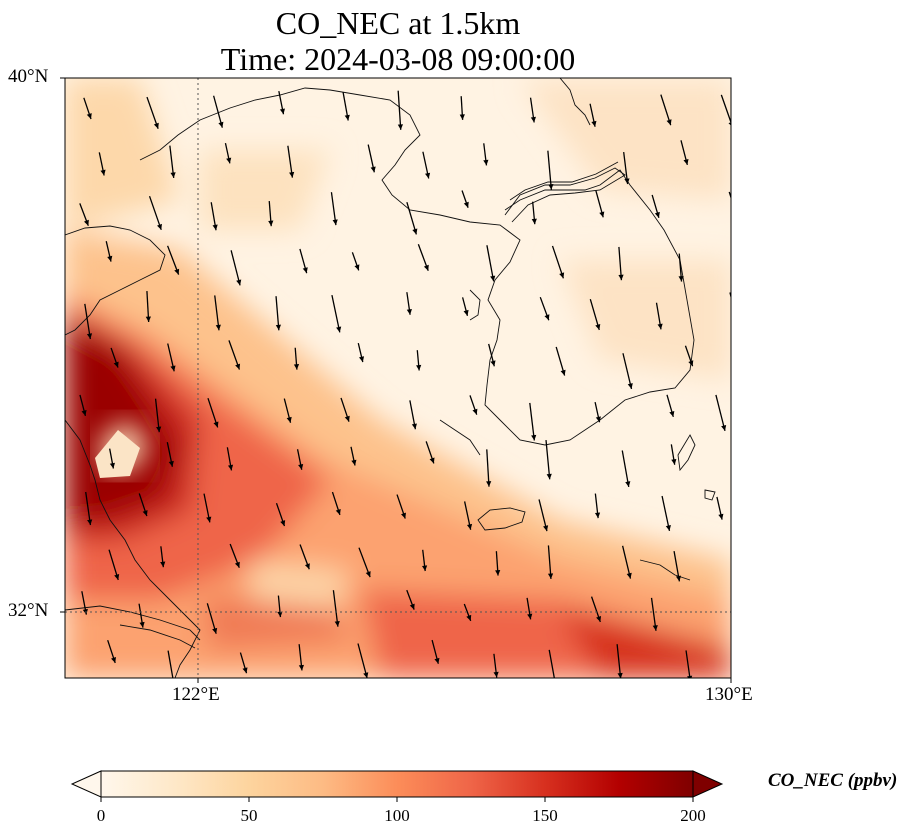 The width and height of the screenshot is (920, 836). I want to click on colorbar-tick-50: 50, so click(249, 815).